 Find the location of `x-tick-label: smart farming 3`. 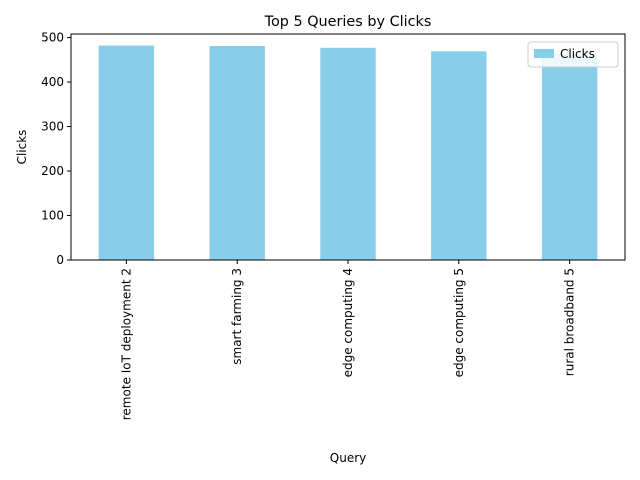

x-tick-label: smart farming 3 is located at coordinates (237, 316).